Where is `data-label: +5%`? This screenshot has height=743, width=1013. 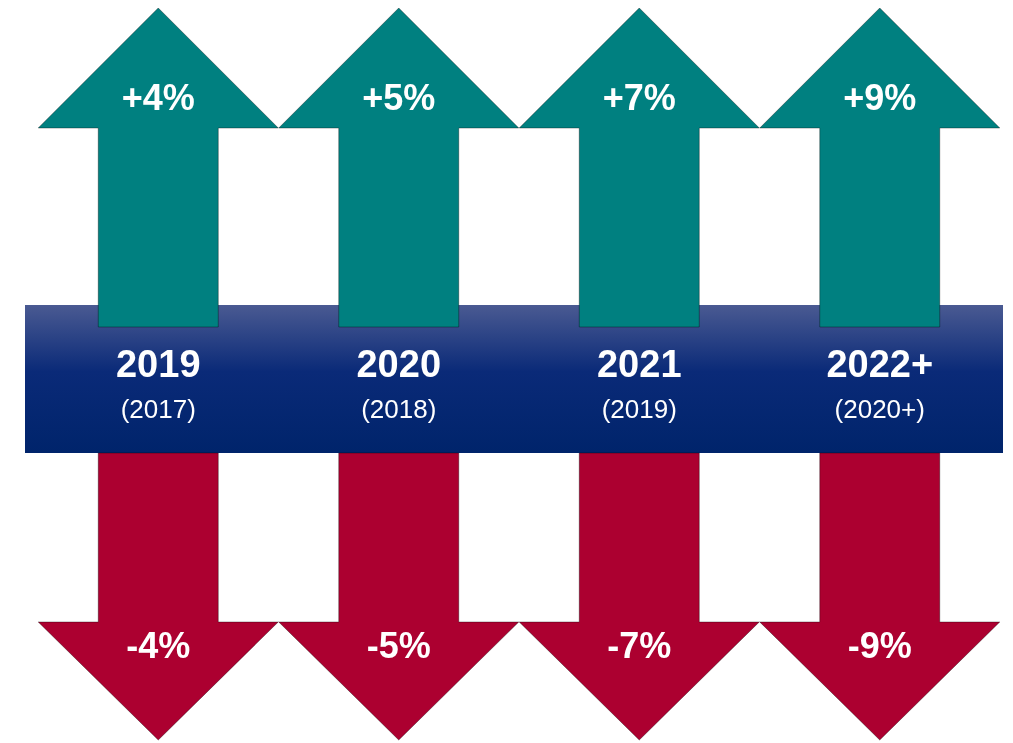
data-label: +5% is located at coordinates (399, 97).